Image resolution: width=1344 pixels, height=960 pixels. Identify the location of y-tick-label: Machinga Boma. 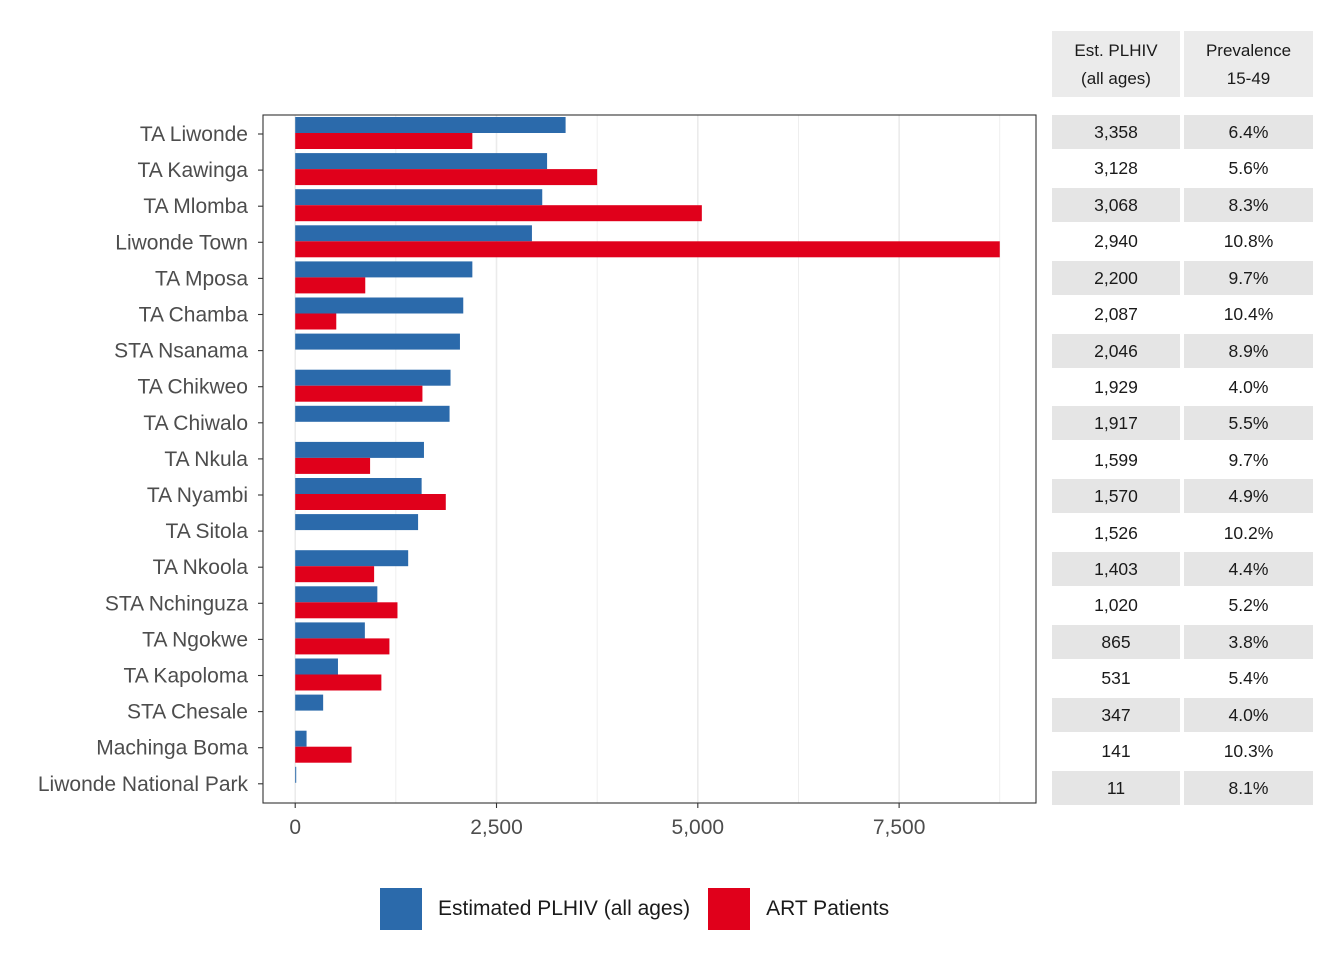
(172, 748).